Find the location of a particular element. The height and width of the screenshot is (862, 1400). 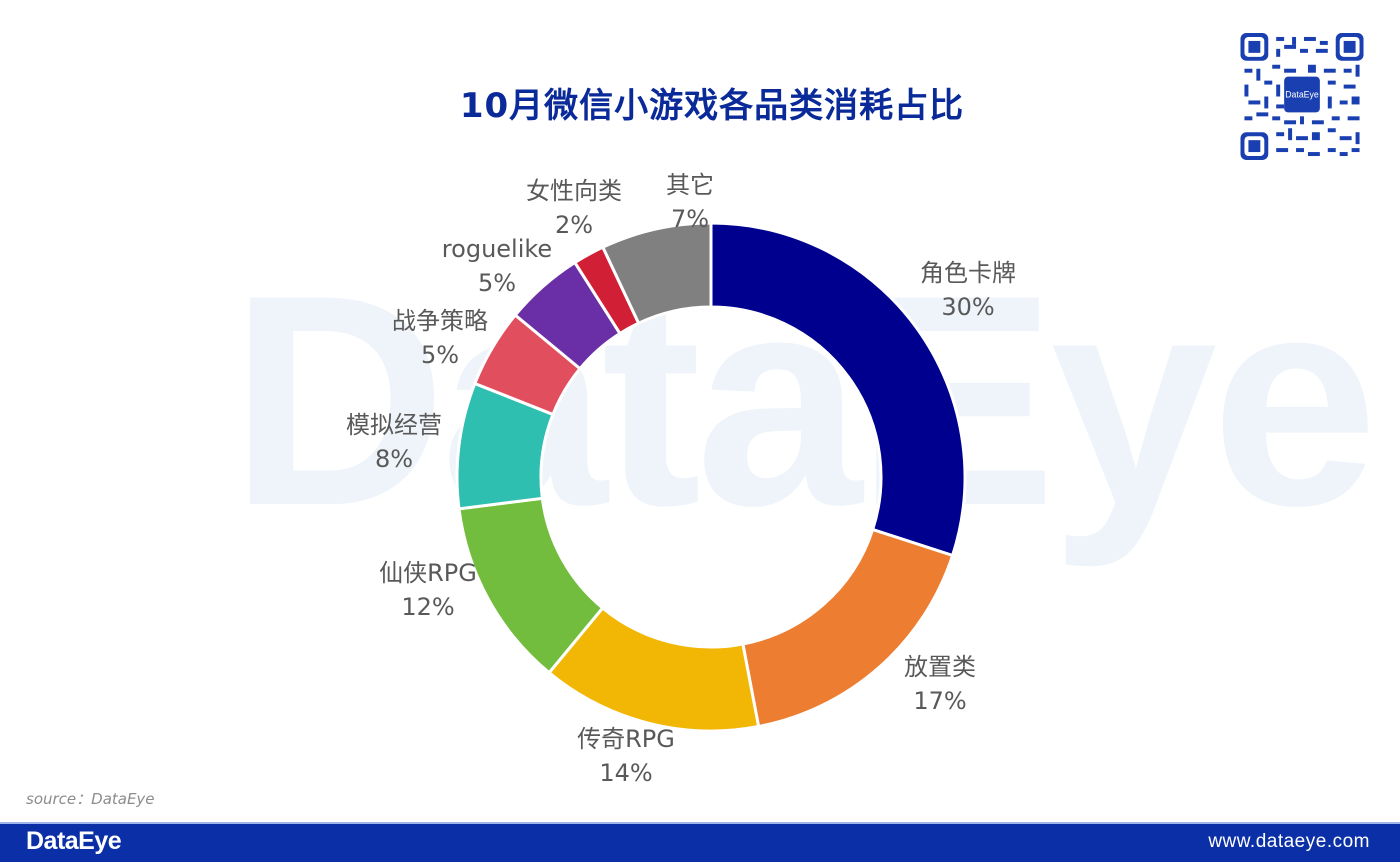

slice-label: 女性向类 2% is located at coordinates (574, 208).